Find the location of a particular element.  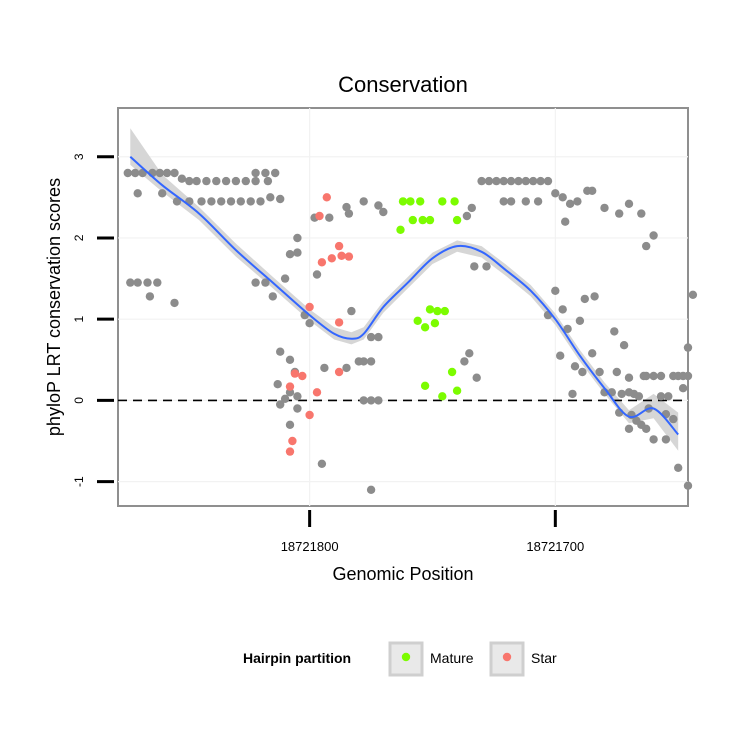

legend-label-star: Star is located at coordinates (544, 658).